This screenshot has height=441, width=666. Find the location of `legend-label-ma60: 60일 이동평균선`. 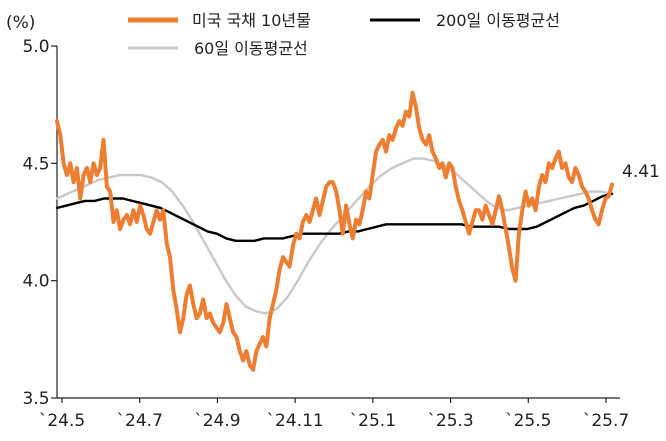

legend-label-ma60: 60일 이동평균선 is located at coordinates (251, 48).